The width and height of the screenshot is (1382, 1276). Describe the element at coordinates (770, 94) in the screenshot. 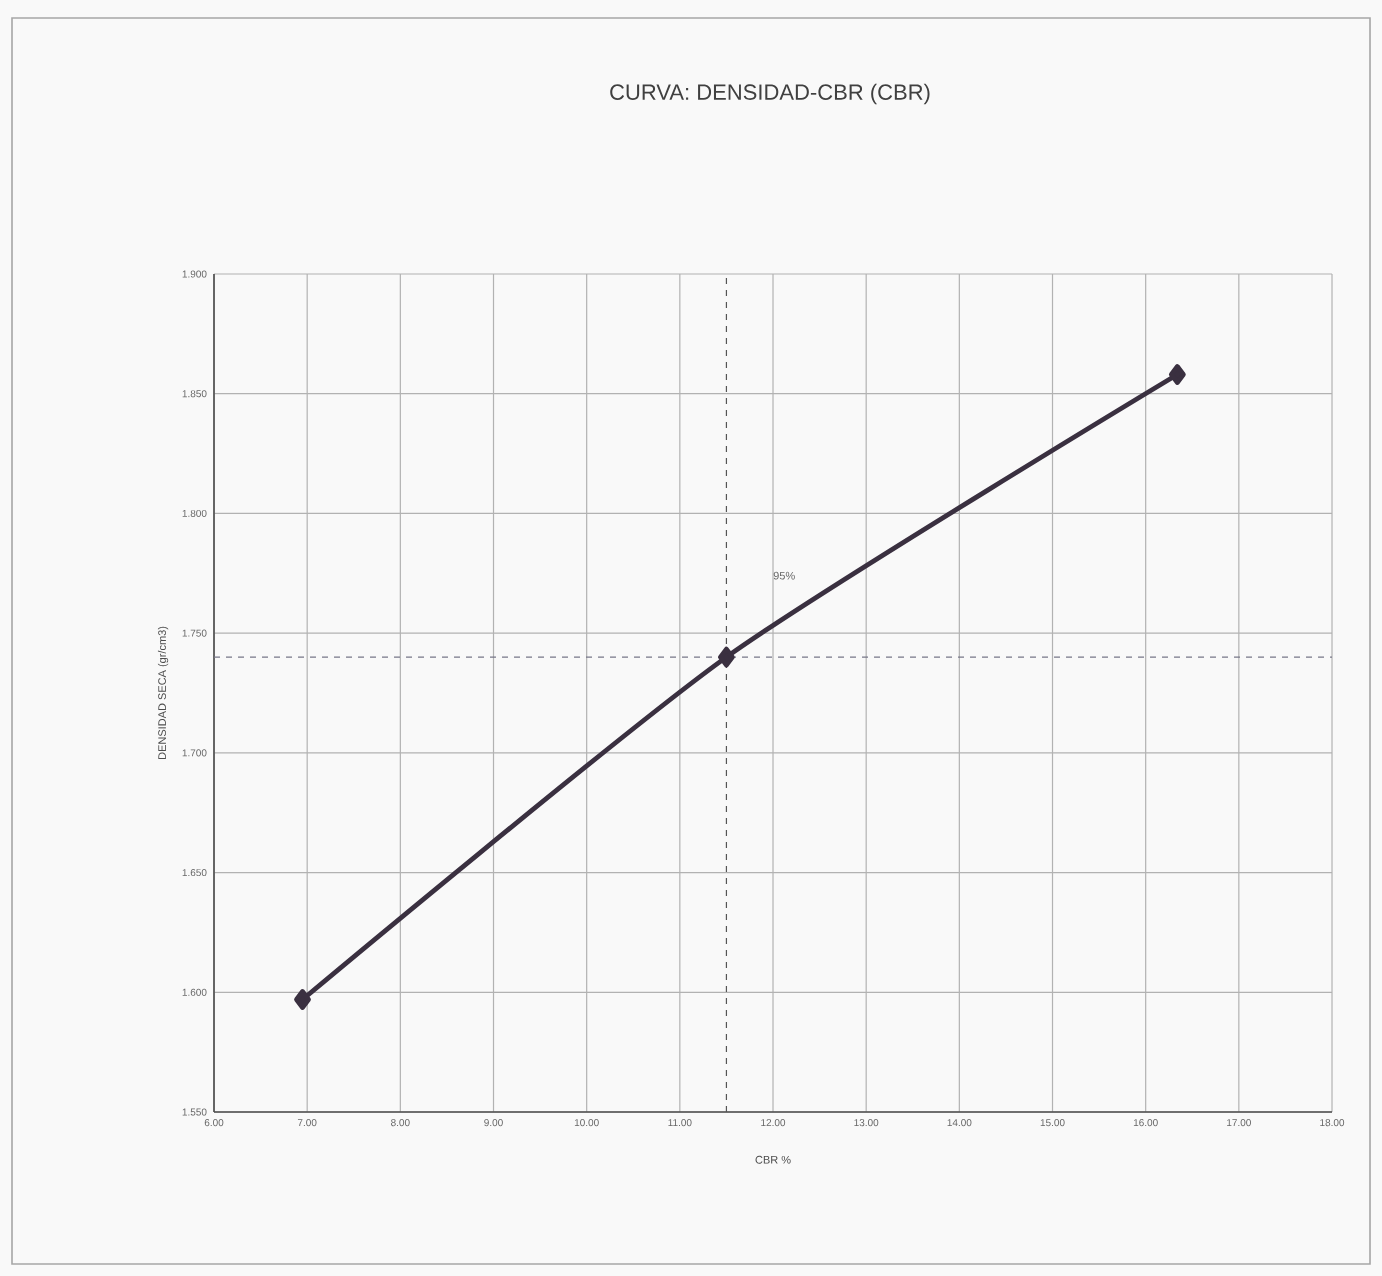

I see `chart-title: CURVA: DENSIDAD-CBR (CBR)` at that location.